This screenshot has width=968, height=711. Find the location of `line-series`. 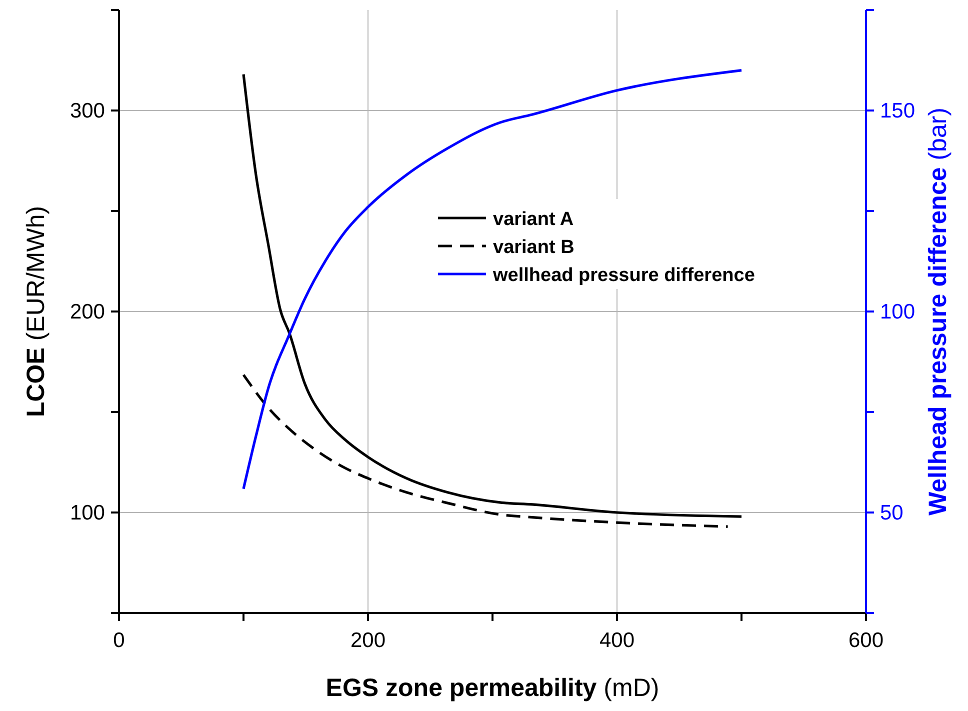

line-series is located at coordinates (486, 451).